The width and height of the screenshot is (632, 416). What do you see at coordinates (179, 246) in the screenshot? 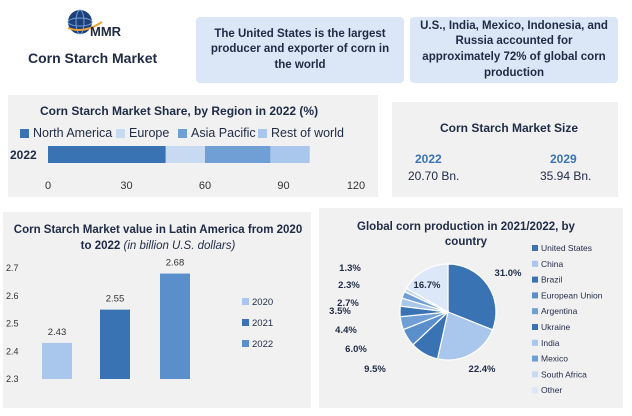
I see `latam-subtitle: (in billion U.S. dollars)` at bounding box center [179, 246].